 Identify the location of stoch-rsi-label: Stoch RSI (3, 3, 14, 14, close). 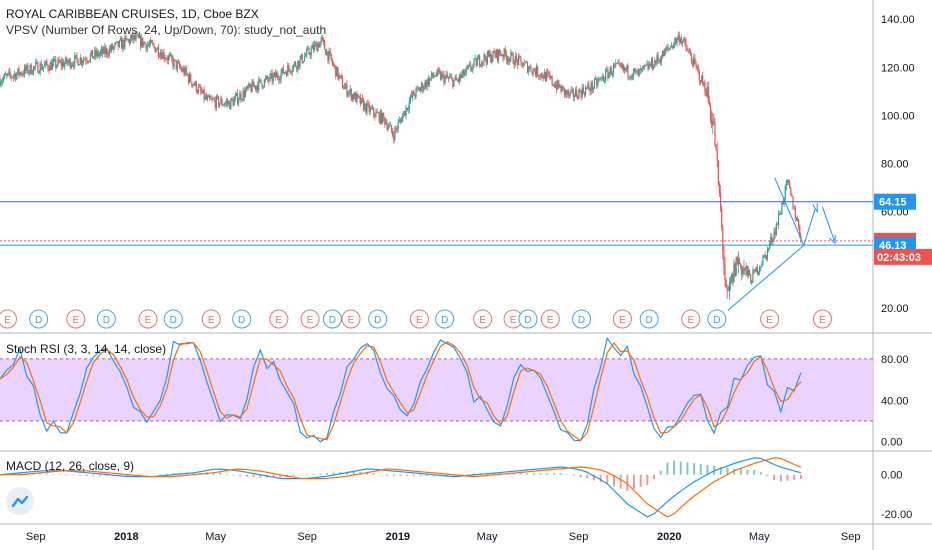
(86, 349).